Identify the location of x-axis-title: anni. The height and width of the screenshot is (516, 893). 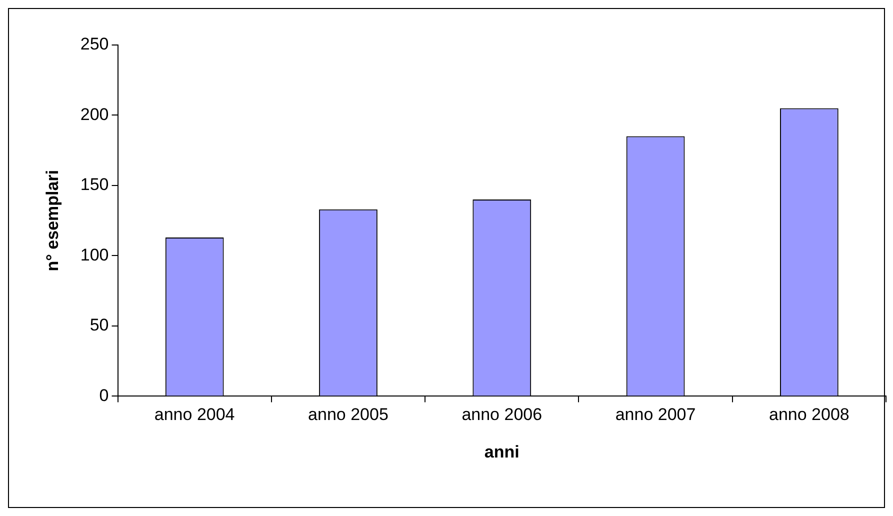
(502, 452).